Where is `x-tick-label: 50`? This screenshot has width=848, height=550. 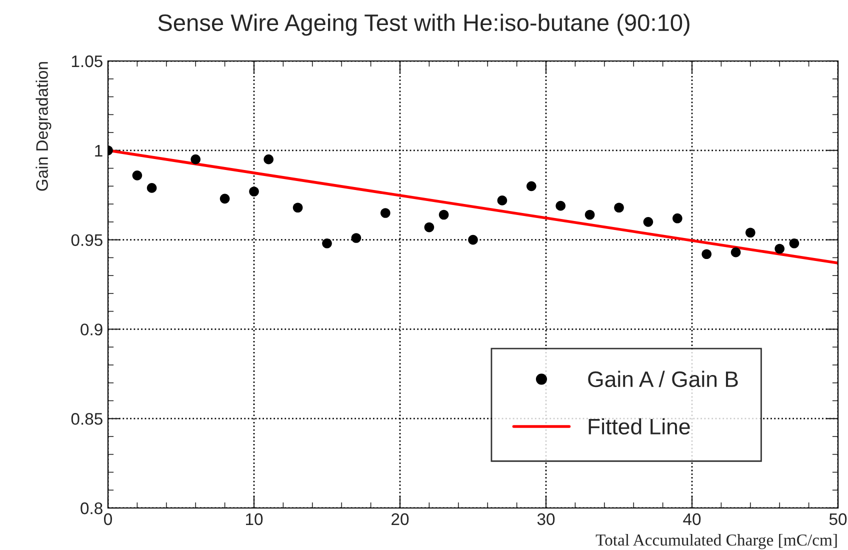
x-tick-label: 50 is located at coordinates (838, 519).